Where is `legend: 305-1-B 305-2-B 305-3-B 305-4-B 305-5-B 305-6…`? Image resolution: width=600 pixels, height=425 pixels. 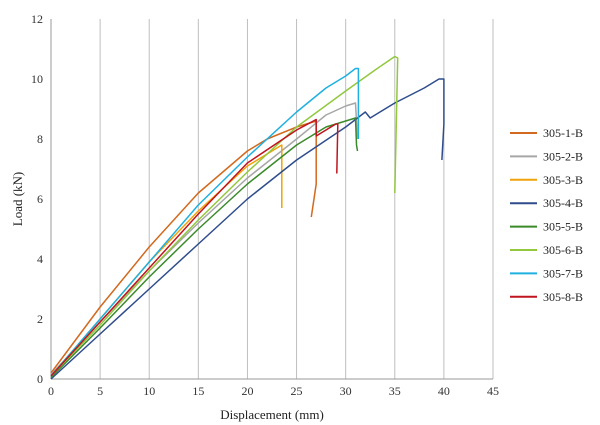 legend: 305-1-B 305-2-B 305-3-B 305-4-B 305-5-B 305-6… is located at coordinates (546, 215).